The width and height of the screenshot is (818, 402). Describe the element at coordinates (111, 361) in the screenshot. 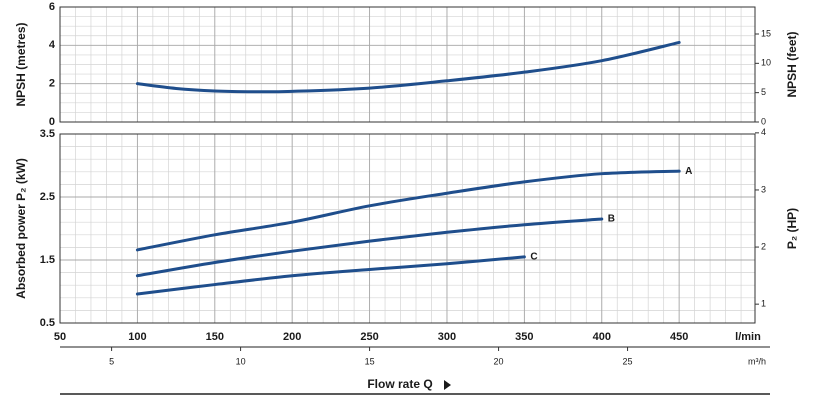

I see `x2-tick-label: 5` at that location.